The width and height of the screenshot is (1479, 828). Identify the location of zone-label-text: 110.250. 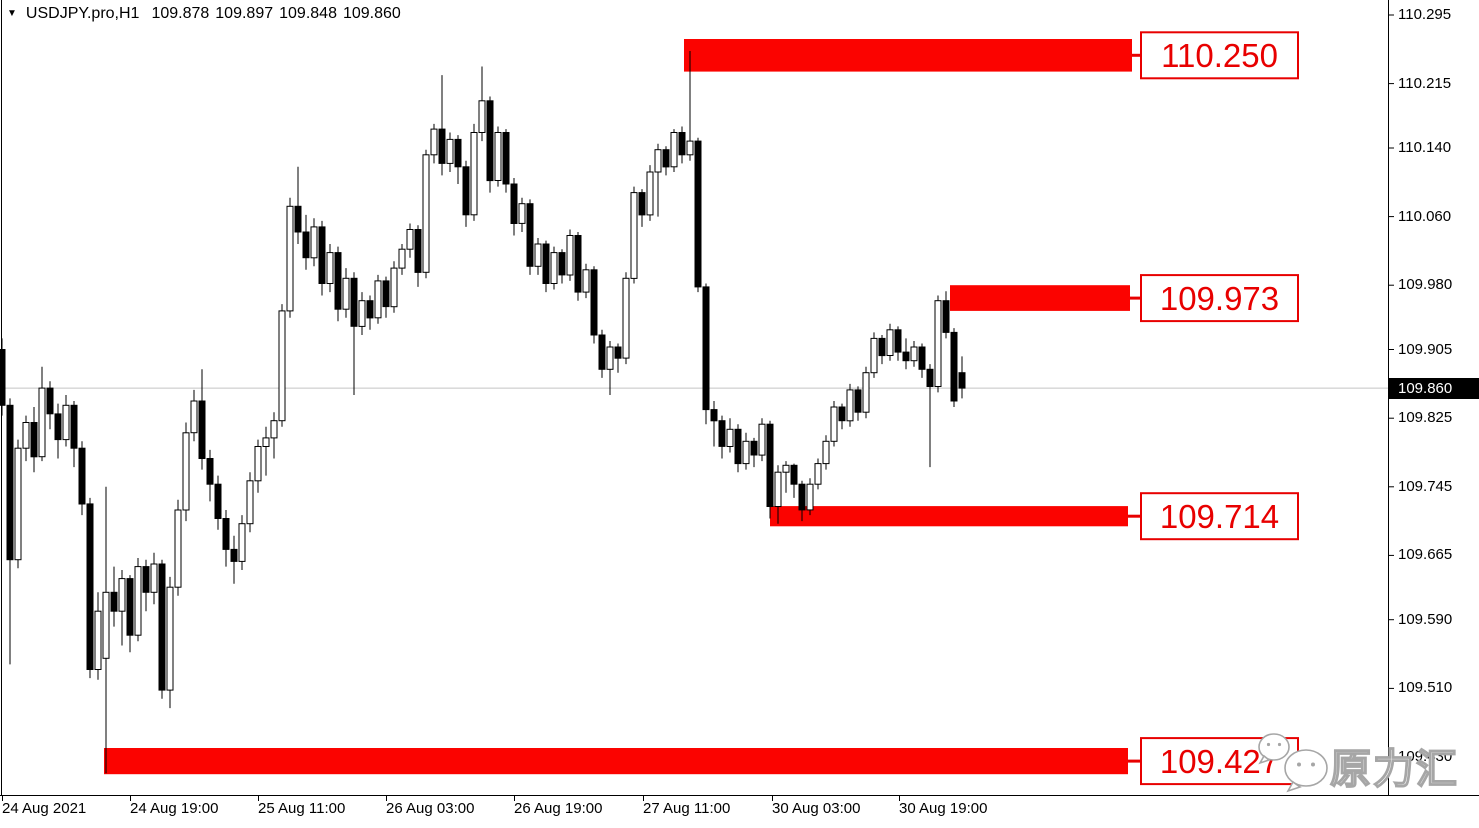
(1219, 55).